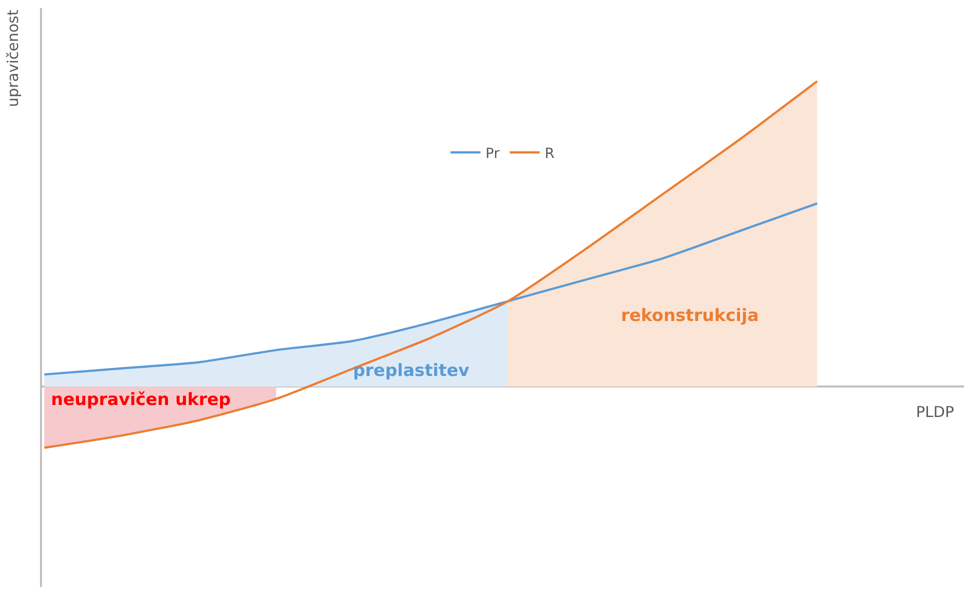 Image resolution: width=972 pixels, height=591 pixels. What do you see at coordinates (141, 400) in the screenshot?
I see `annotation: neupravičen ukrep` at bounding box center [141, 400].